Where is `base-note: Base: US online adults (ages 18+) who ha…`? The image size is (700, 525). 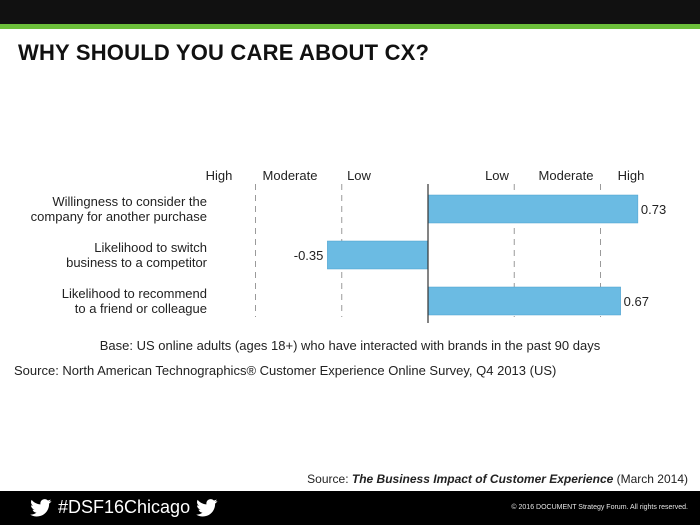 base-note: Base: US online adults (ages 18+) who ha… is located at coordinates (350, 345).